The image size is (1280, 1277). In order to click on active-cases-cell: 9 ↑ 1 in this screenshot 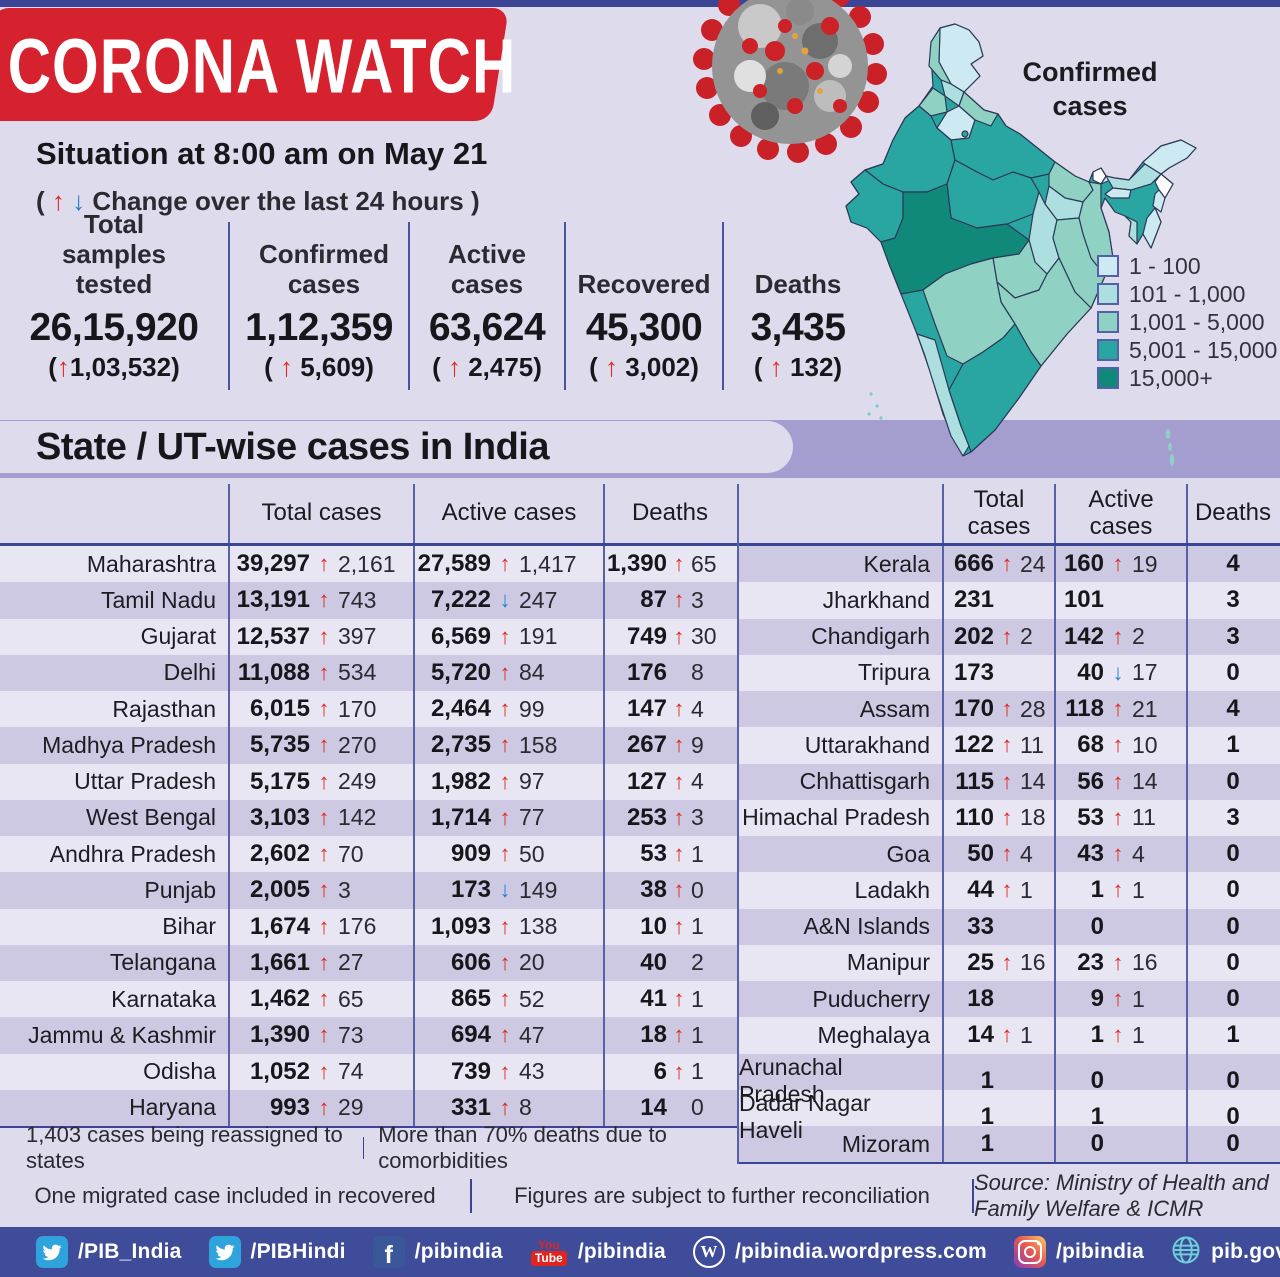, I will do `click(1120, 999)`.